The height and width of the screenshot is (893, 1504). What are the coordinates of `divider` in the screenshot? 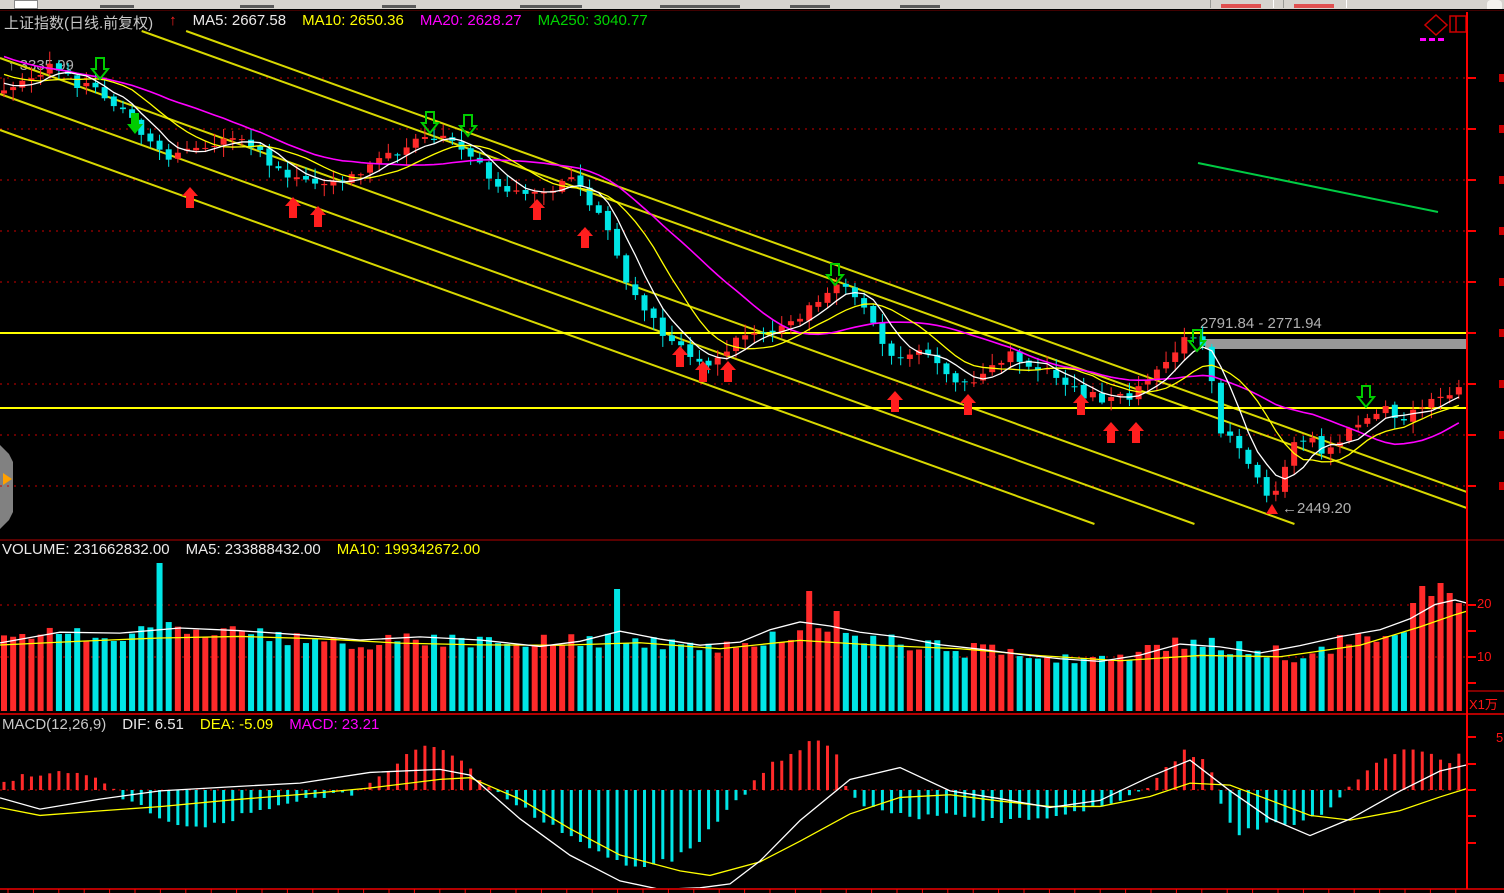 It's located at (752, 10).